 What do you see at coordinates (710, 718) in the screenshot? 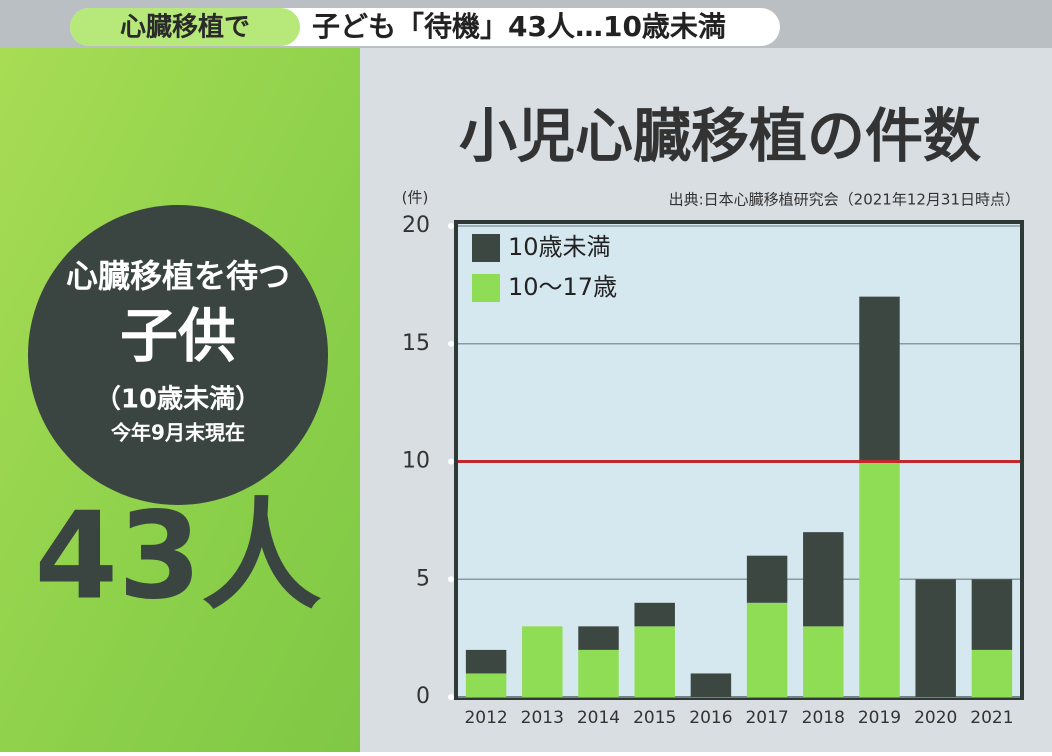
I see `x-tick-label: 2016` at bounding box center [710, 718].